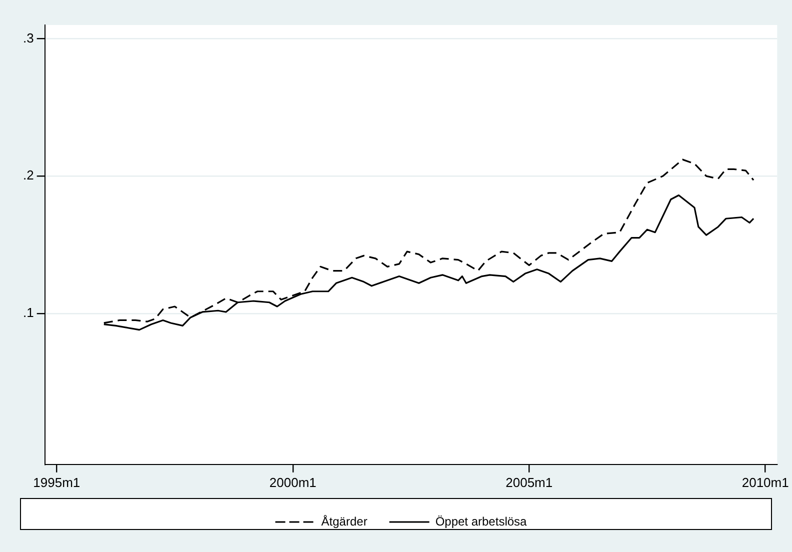 This screenshot has width=792, height=552. Describe the element at coordinates (56, 482) in the screenshot. I see `x-tick-label: 1995m1` at that location.